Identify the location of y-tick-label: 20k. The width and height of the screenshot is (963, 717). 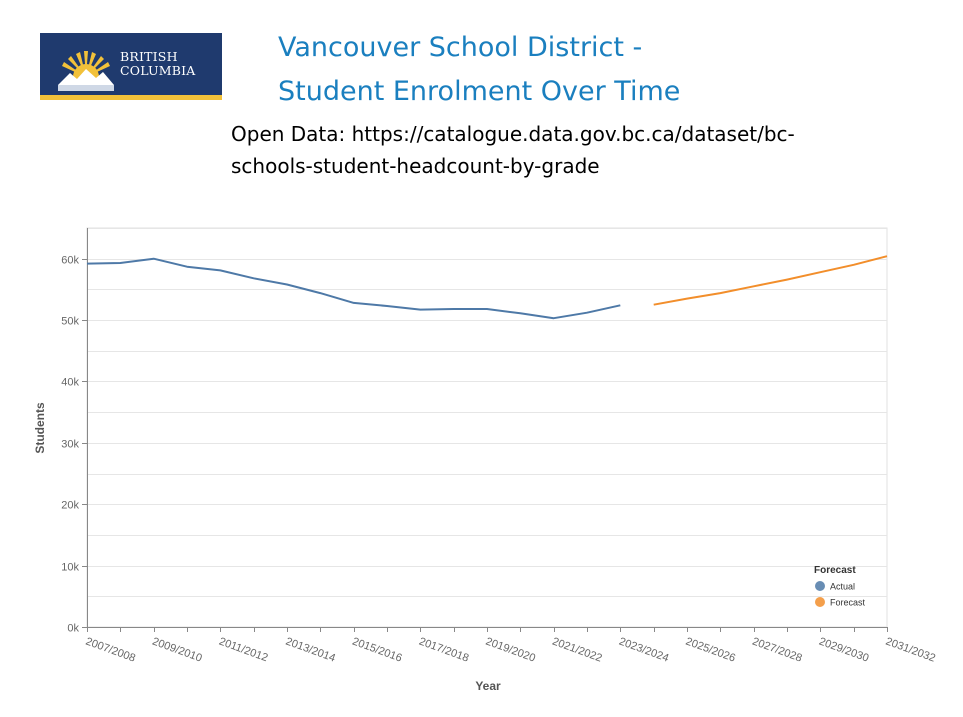
(70, 506).